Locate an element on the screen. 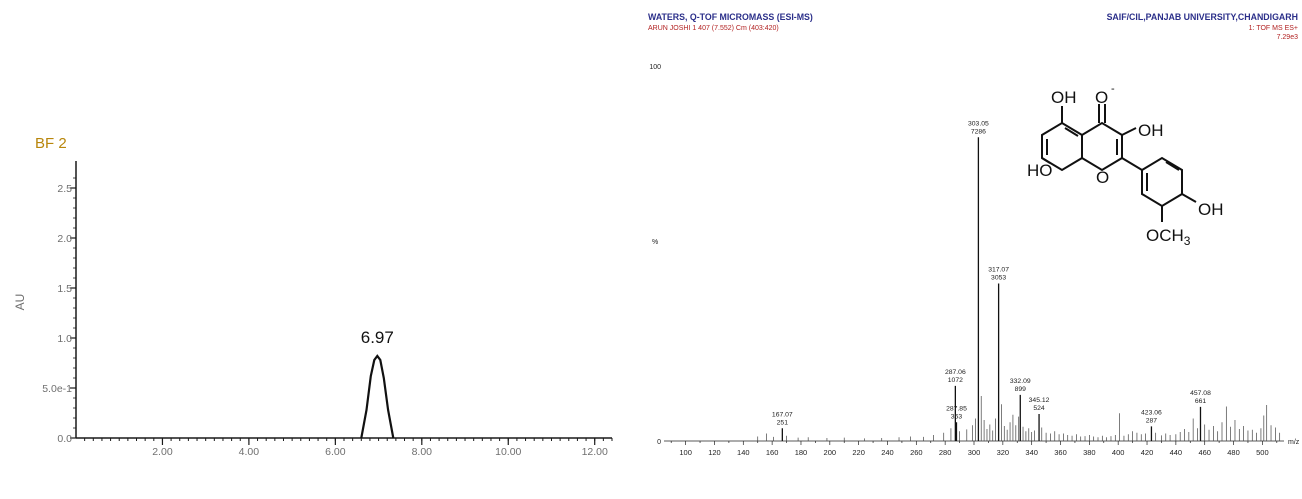 The image size is (1302, 499). y-axis-label: AU is located at coordinates (20, 302).